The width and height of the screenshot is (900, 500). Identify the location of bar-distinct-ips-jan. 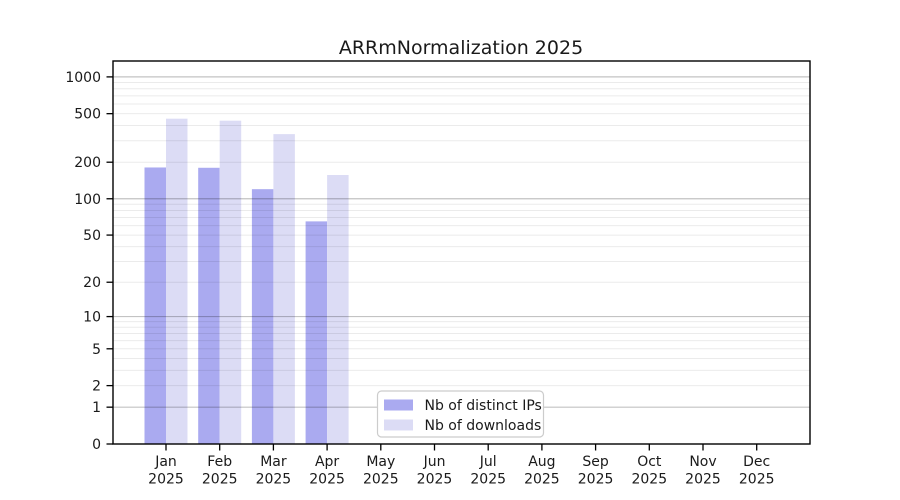
(155, 306).